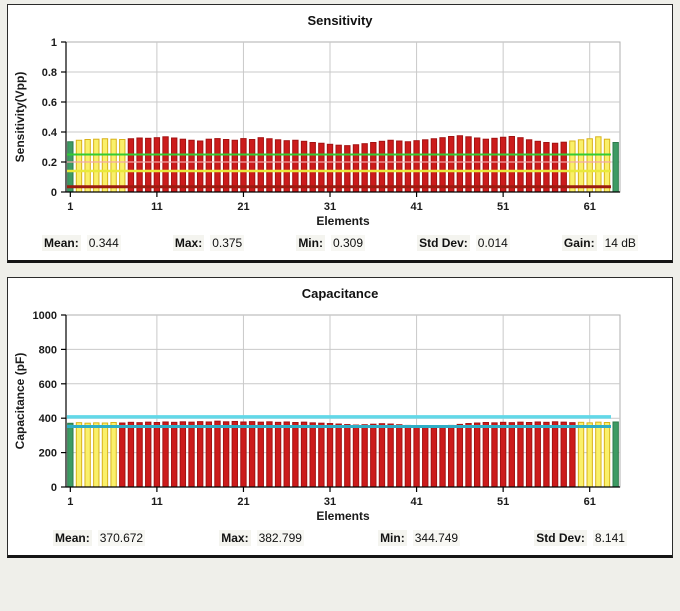 The width and height of the screenshot is (680, 611). I want to click on svg-text: Sensitivity(Vpp), so click(20, 117).